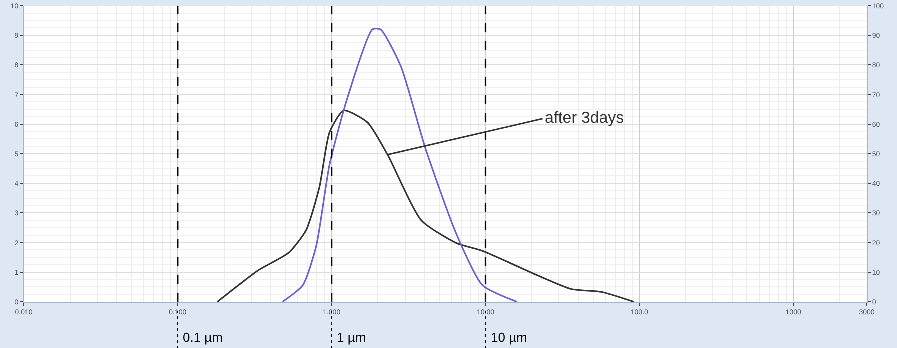 The height and width of the screenshot is (348, 897). I want to click on ref-line-label: 1 µm, so click(351, 337).